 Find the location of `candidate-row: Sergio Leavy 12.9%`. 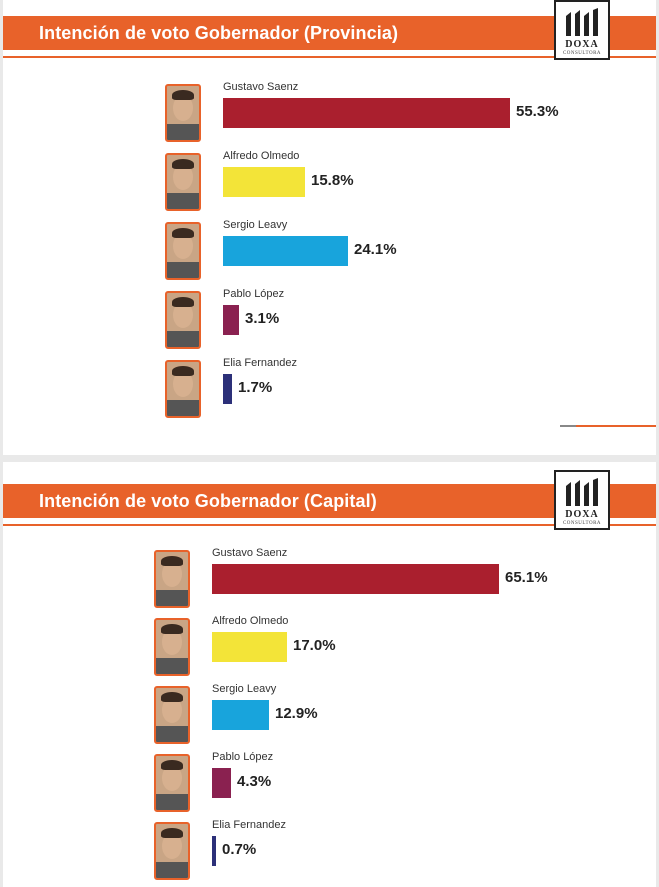

candidate-row: Sergio Leavy 12.9% is located at coordinates (364, 715).